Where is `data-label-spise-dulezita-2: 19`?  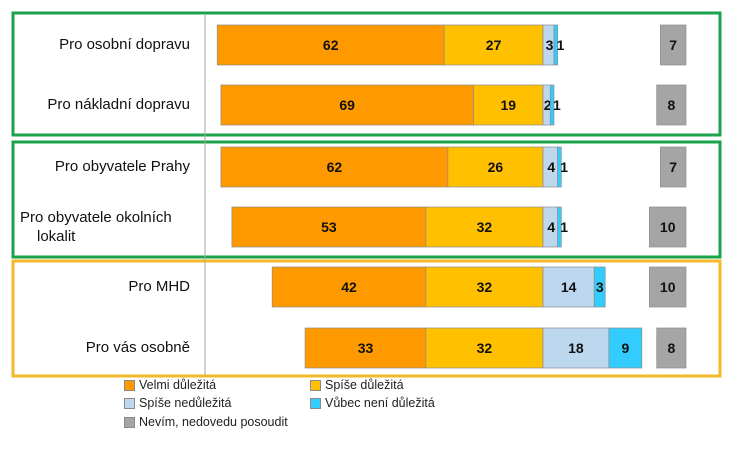 data-label-spise-dulezita-2: 19 is located at coordinates (508, 105).